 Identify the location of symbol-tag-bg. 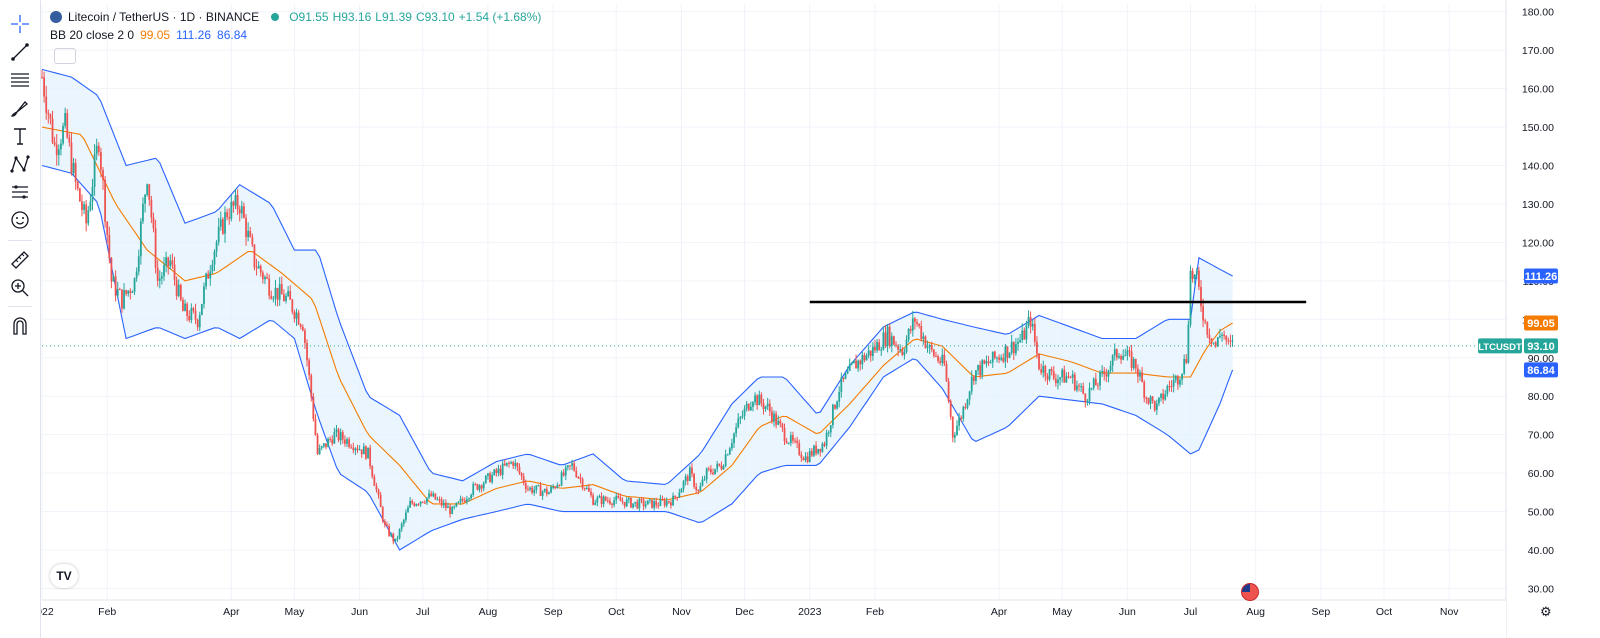
(1500, 346).